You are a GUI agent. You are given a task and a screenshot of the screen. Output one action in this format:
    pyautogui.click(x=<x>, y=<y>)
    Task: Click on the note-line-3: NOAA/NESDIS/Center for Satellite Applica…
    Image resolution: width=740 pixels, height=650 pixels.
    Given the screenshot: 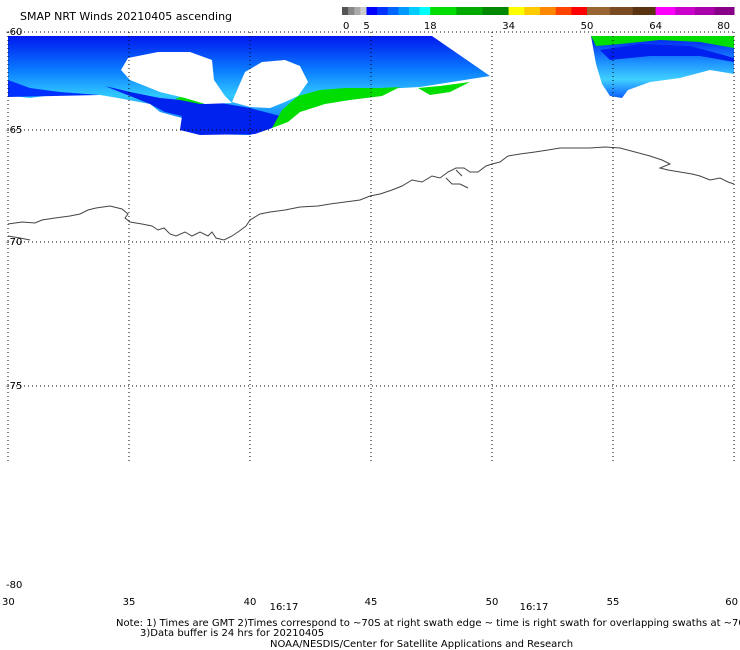 What is the action you would take?
    pyautogui.click(x=421, y=644)
    